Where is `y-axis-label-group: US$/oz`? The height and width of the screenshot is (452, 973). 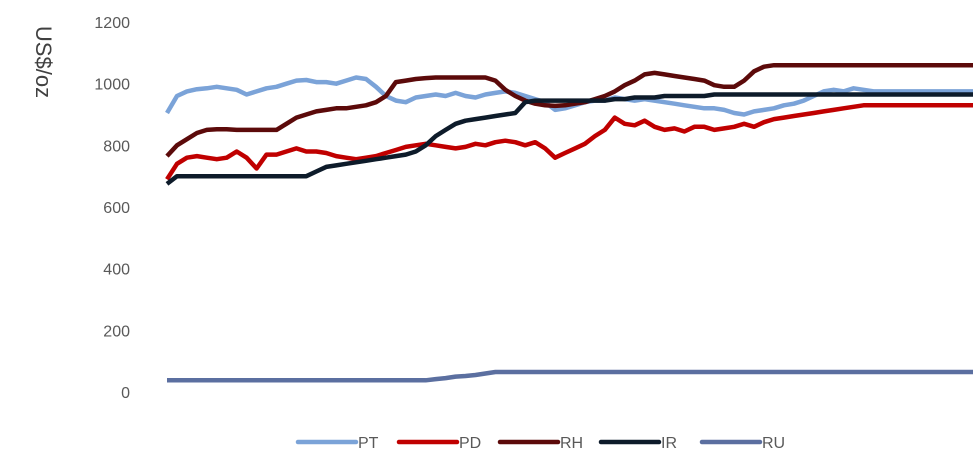
y-axis-label-group: US$/oz is located at coordinates (43, 62).